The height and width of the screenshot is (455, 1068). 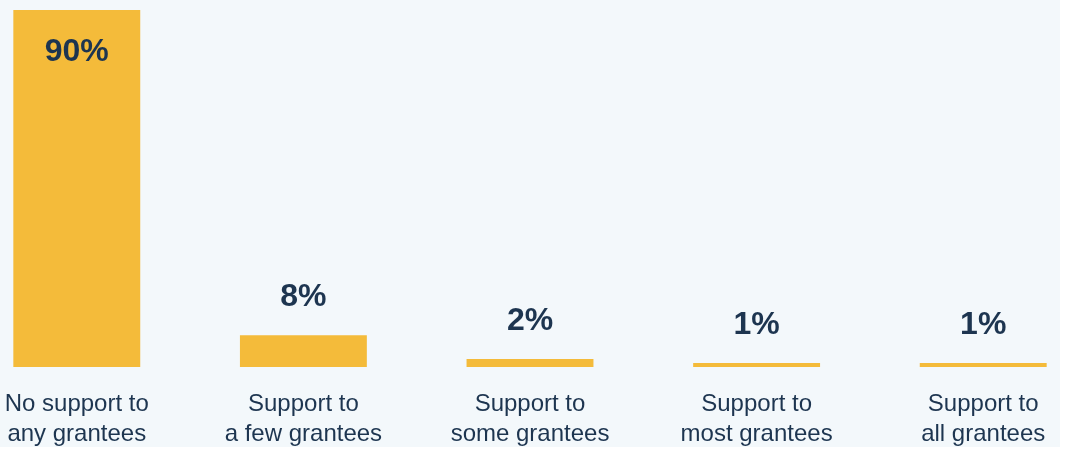 I want to click on data-label: 2%, so click(x=530, y=319).